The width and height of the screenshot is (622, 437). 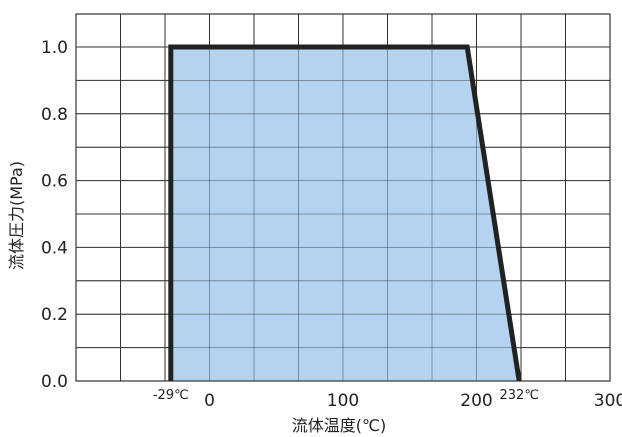 I want to click on temperature-limit-annotations: -29℃ 232℃, so click(x=346, y=395).